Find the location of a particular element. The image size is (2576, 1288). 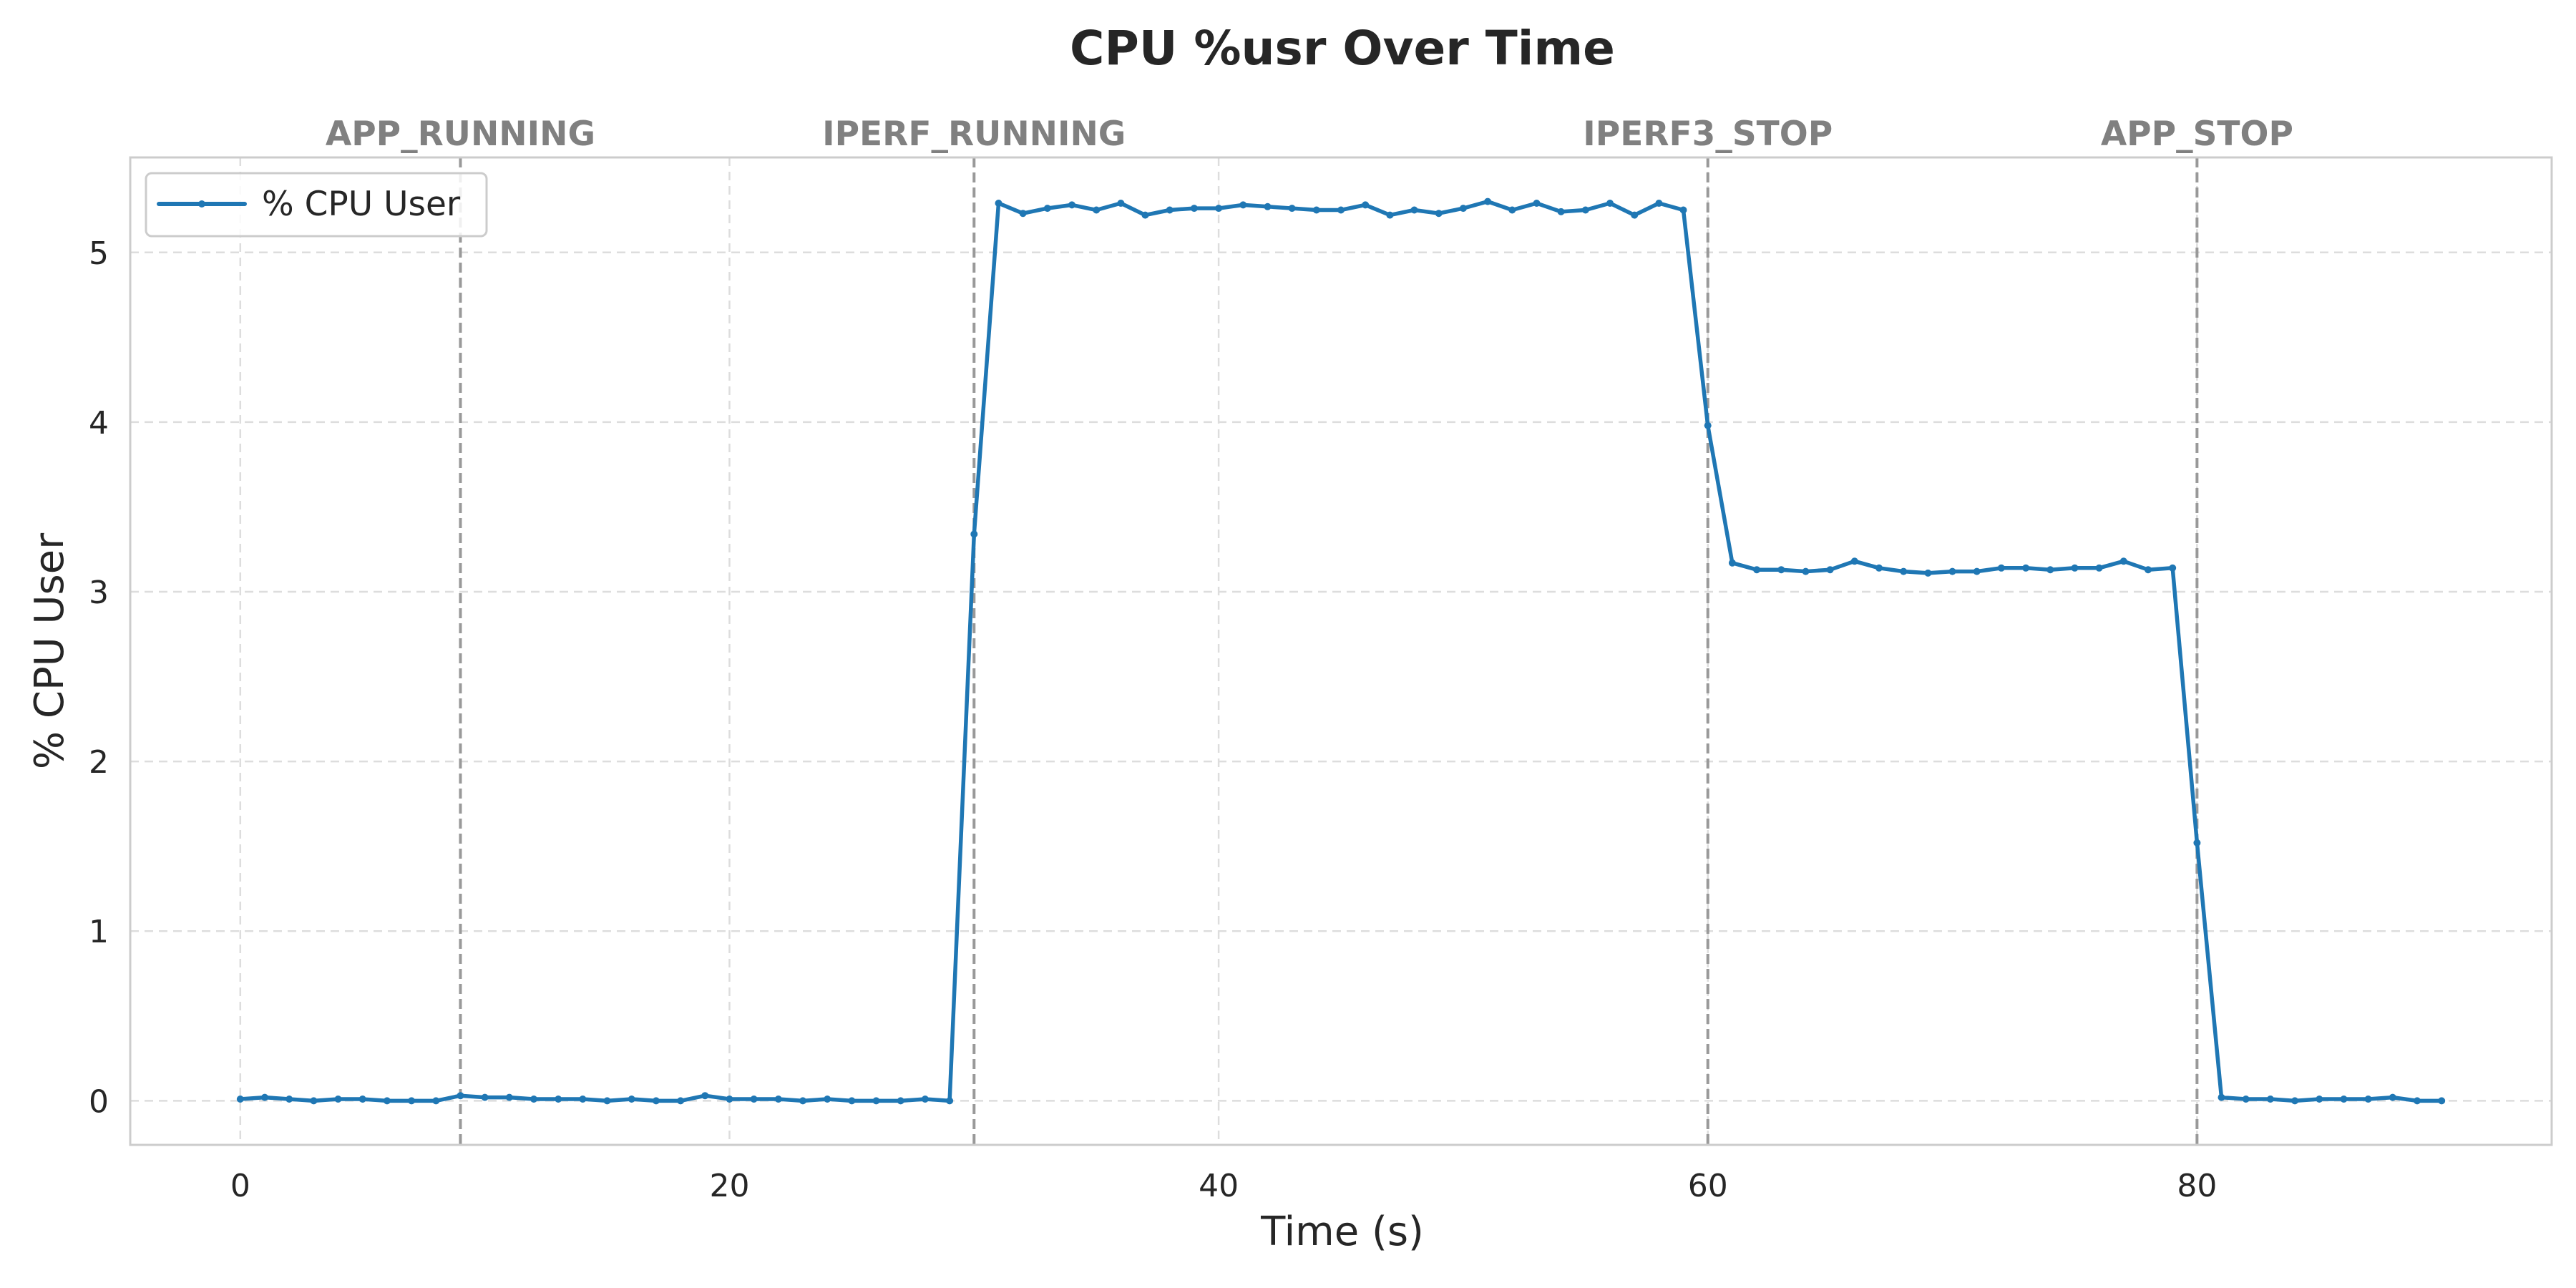

y-tick-label: 5 is located at coordinates (99, 253).